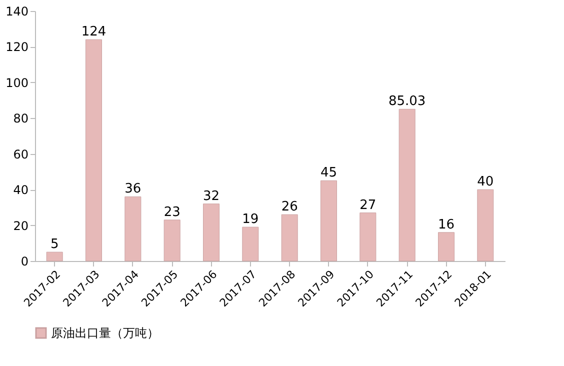 This screenshot has height=366, width=564. I want to click on data-label: 85.03, so click(407, 102).